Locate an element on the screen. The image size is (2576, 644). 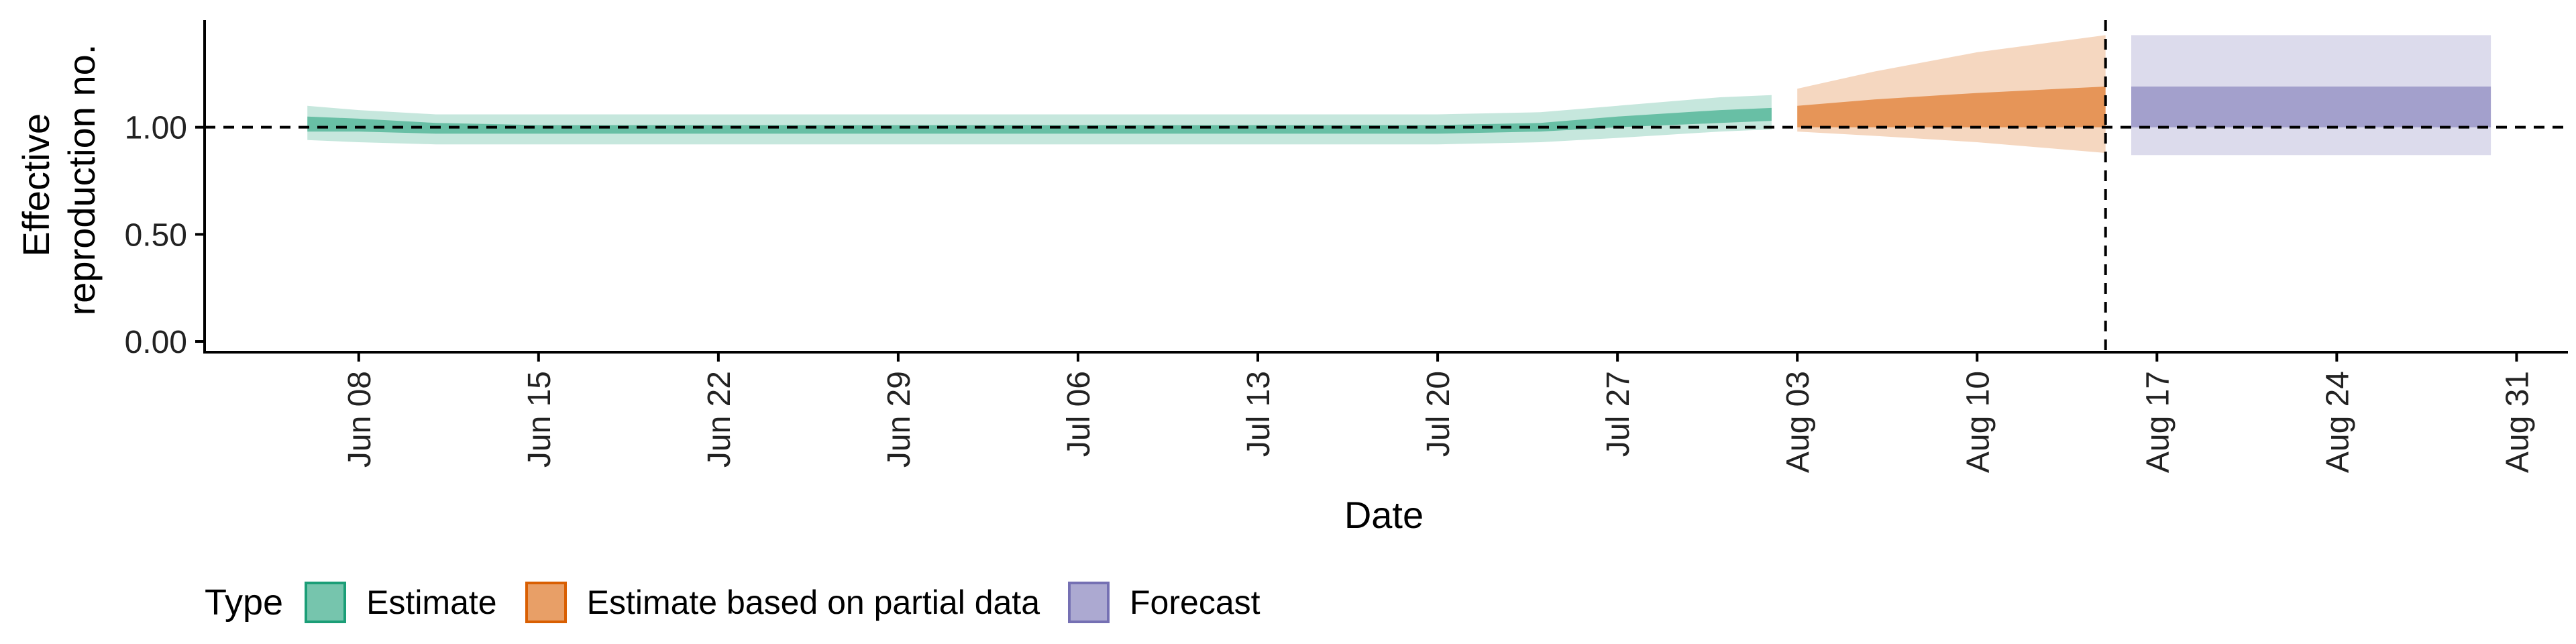
ribbon-inner-estimate is located at coordinates (1039, 120).